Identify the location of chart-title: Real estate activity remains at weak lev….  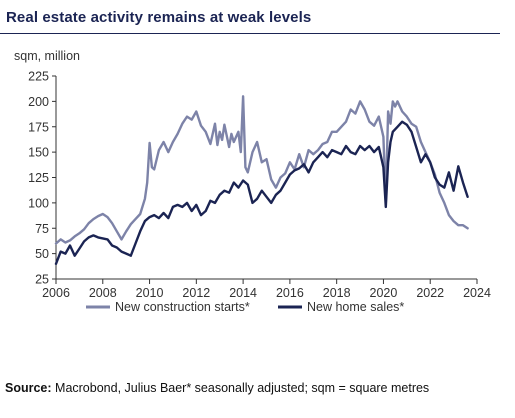
(159, 17).